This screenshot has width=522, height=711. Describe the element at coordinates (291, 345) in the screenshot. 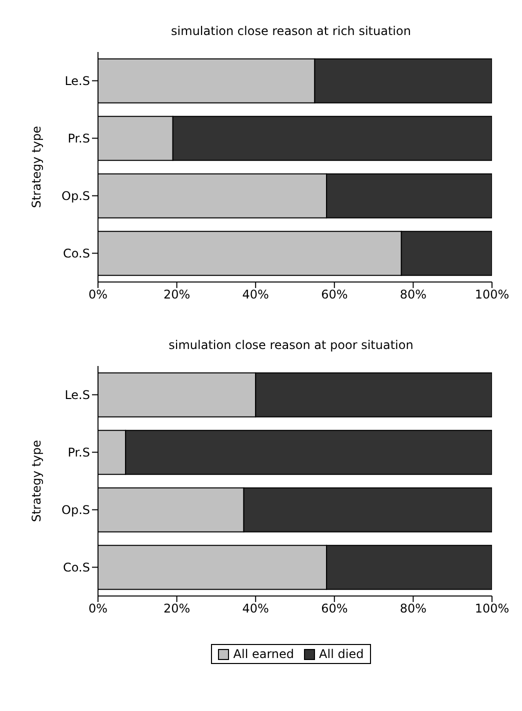

I see `chart-title: simulation close reason at poor situation` at that location.